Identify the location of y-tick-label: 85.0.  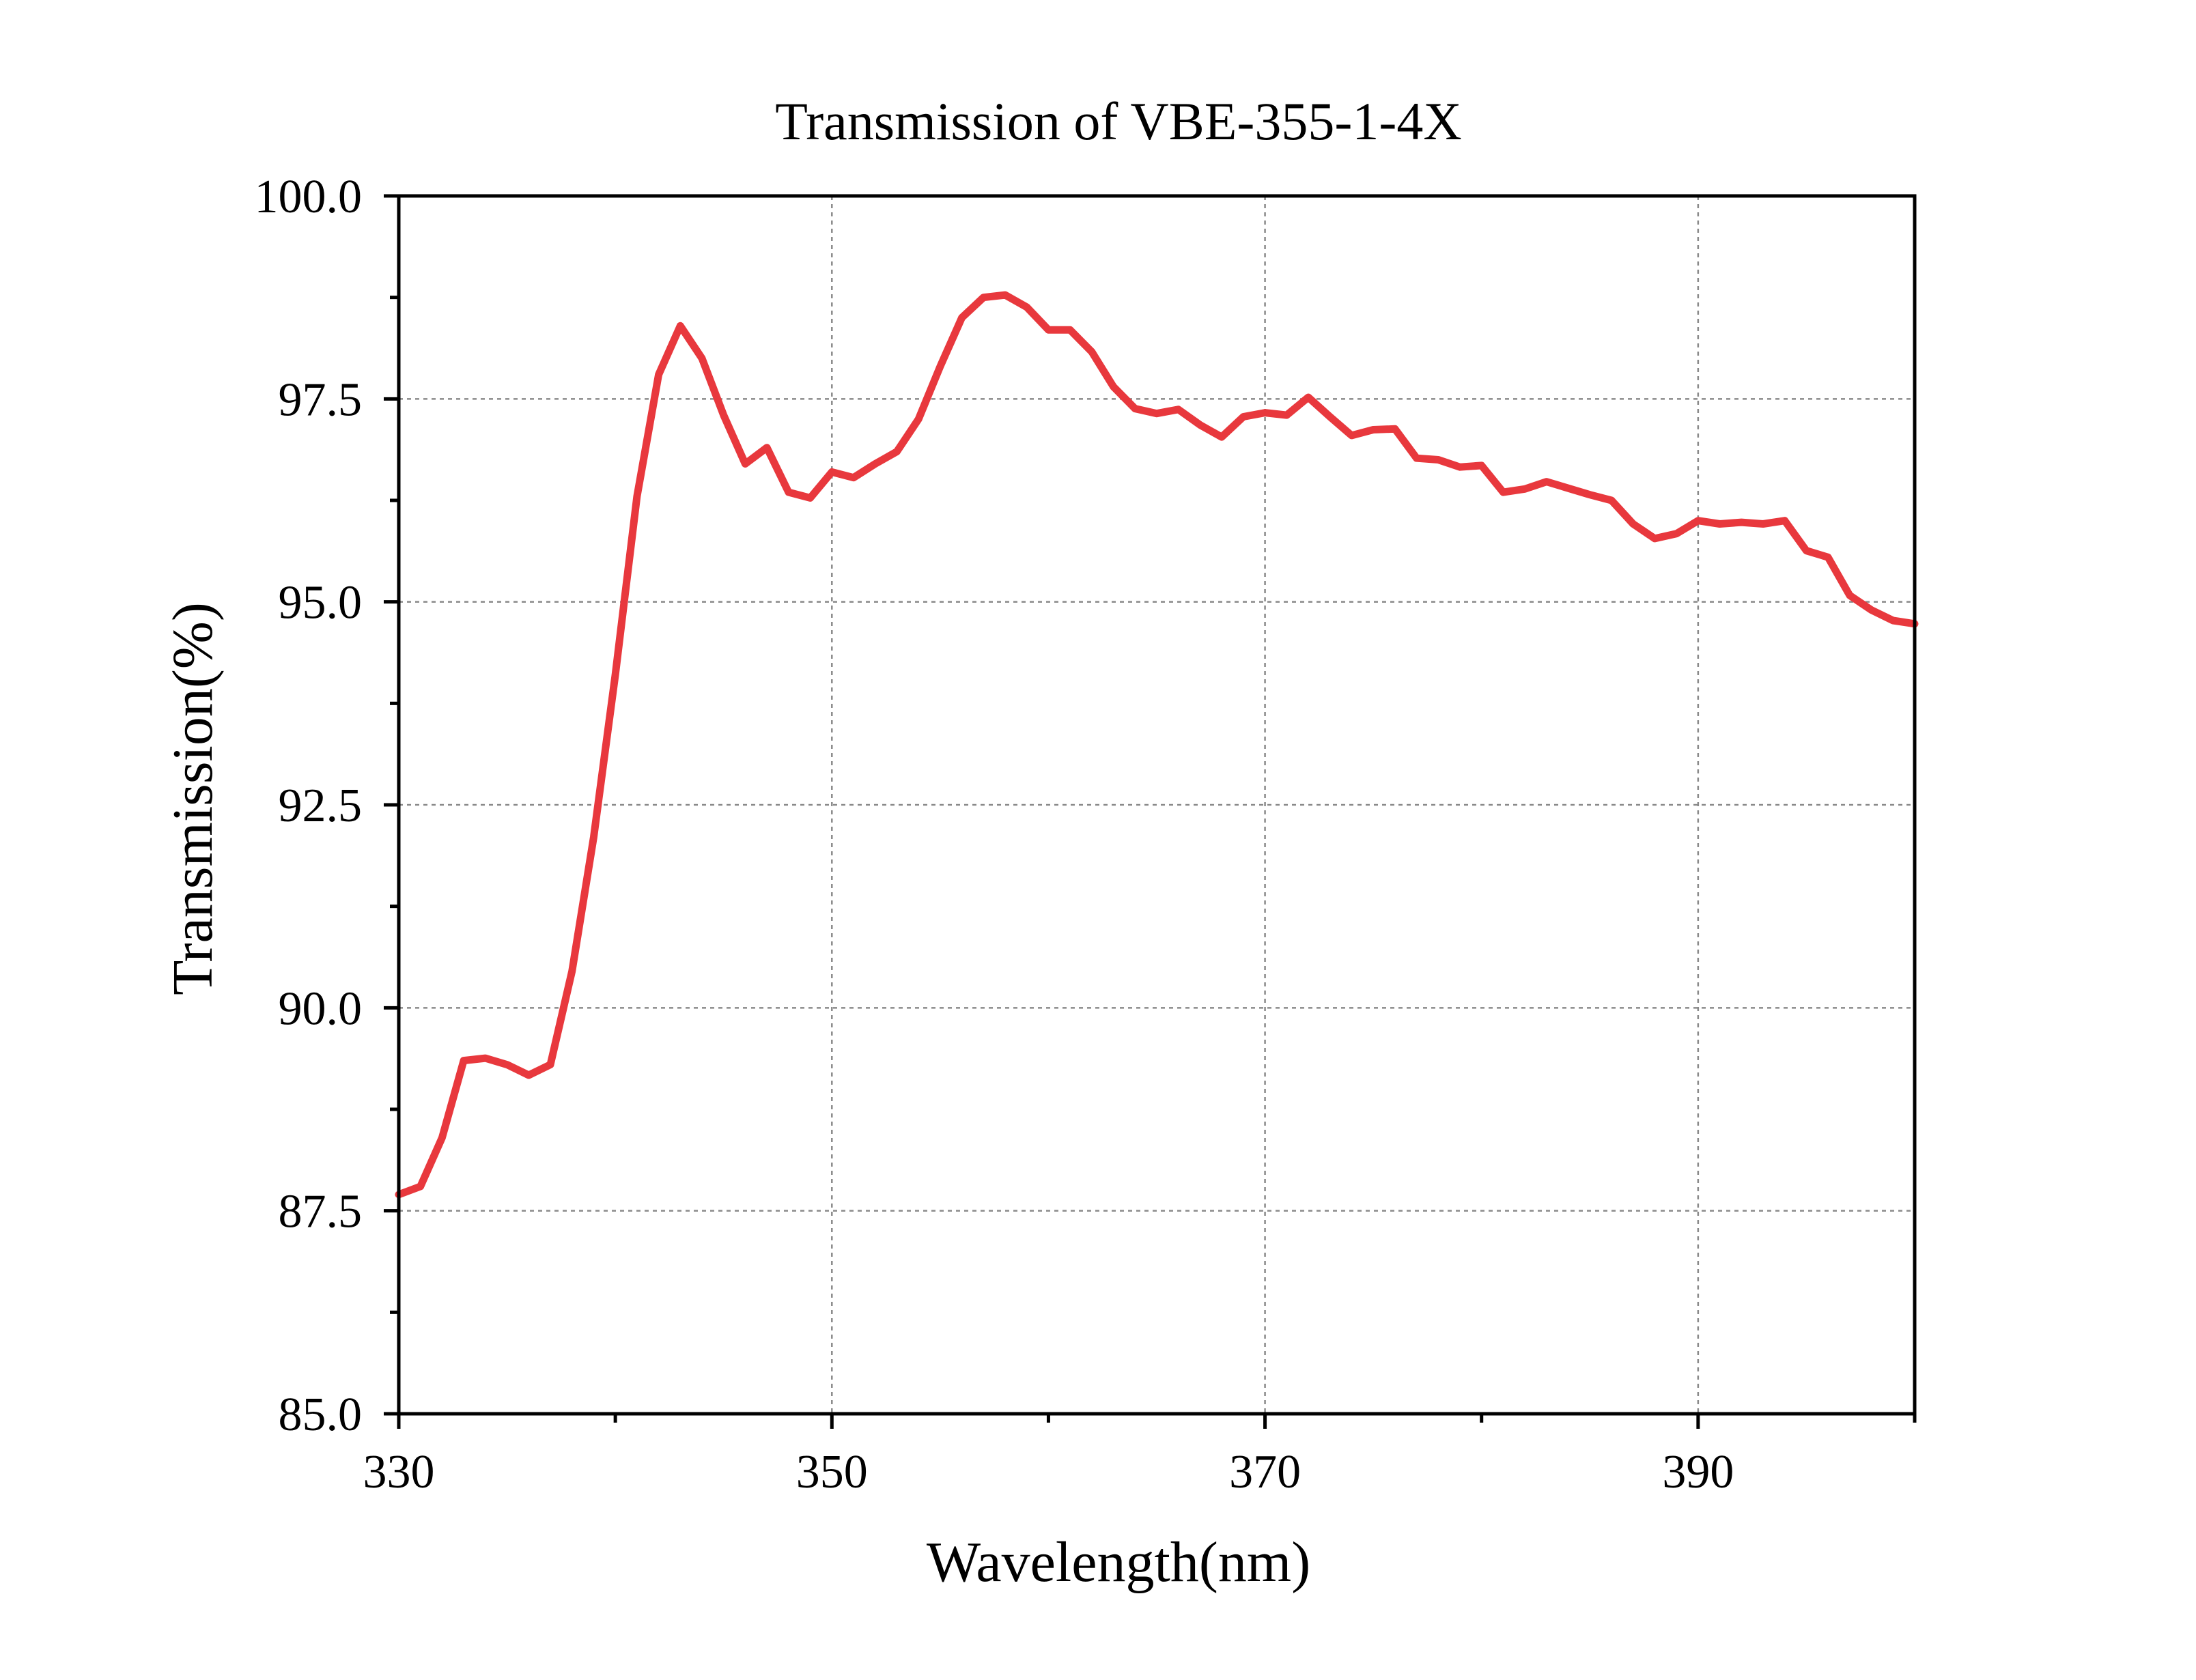
(321, 1415).